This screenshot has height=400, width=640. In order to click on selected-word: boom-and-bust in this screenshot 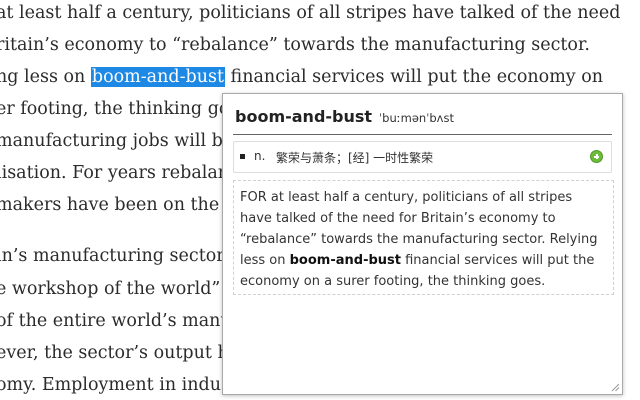, I will do `click(157, 77)`.